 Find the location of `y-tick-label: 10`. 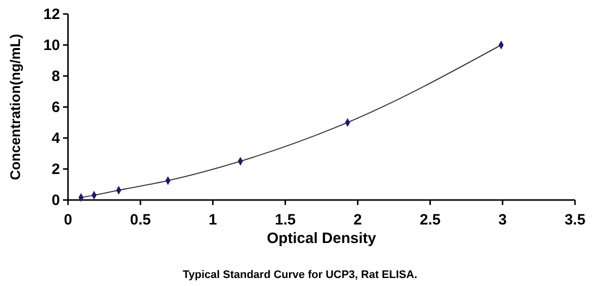

y-tick-label: 10 is located at coordinates (51, 45).